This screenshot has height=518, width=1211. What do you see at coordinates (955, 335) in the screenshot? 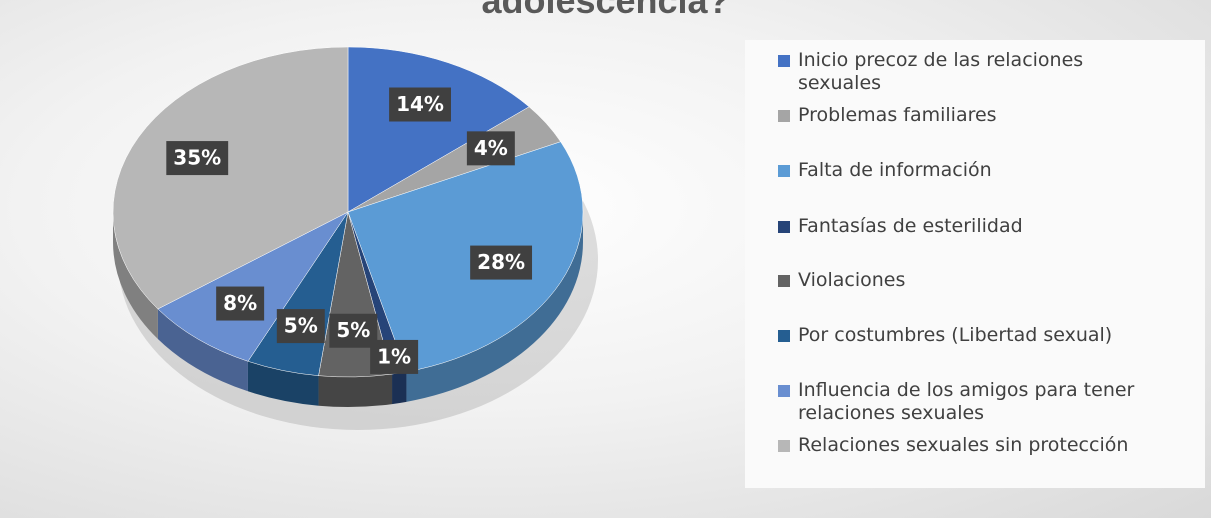
I see `legend-label: Por costumbres (Libertad sexual)` at bounding box center [955, 335].